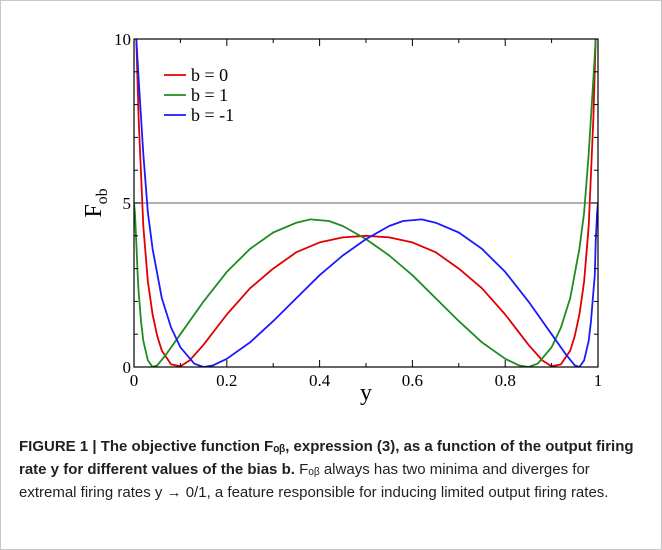  What do you see at coordinates (505, 380) in the screenshot?
I see `x-tick-label: 0.8` at bounding box center [505, 380].